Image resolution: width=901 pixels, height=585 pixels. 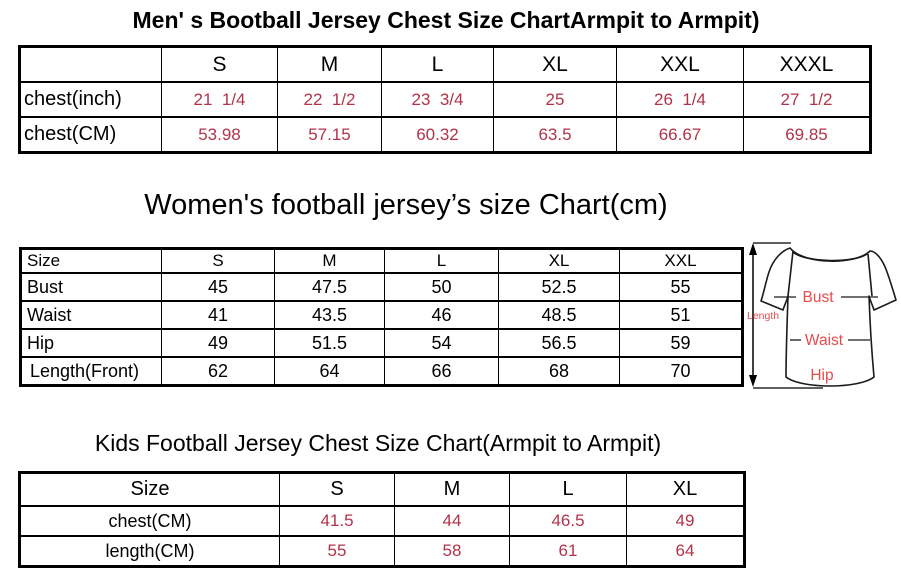 I want to click on womens-header-m: M, so click(x=329, y=260).